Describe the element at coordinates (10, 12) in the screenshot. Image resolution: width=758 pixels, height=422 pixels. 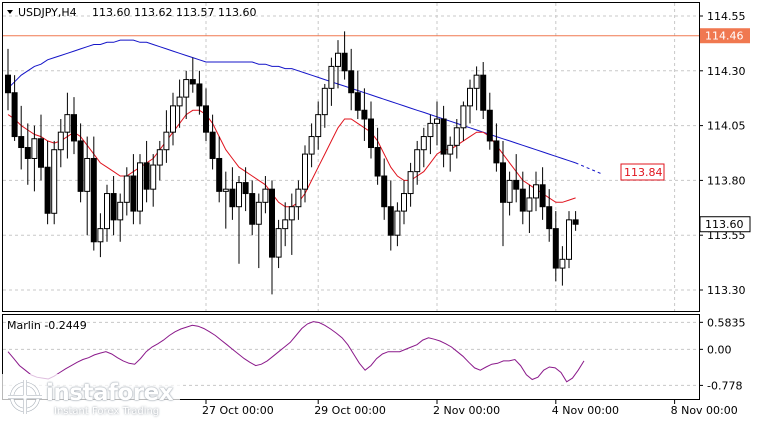
I see `chart-menu-triangle-icon` at that location.